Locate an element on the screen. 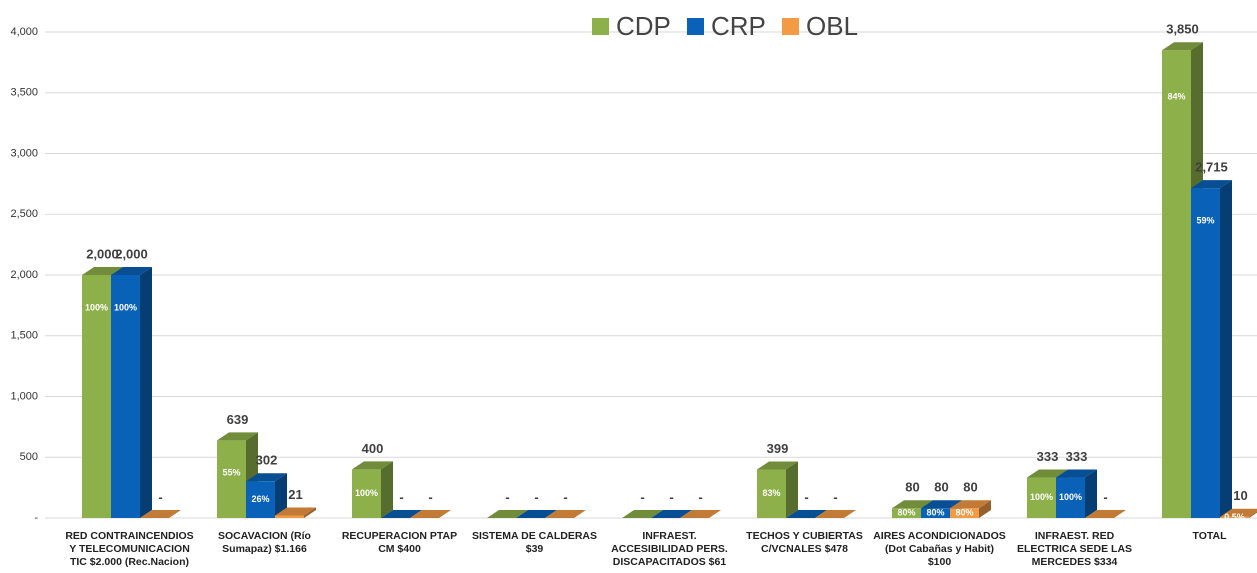 The height and width of the screenshot is (573, 1257). y-tick-label: 3,000 is located at coordinates (24, 153).